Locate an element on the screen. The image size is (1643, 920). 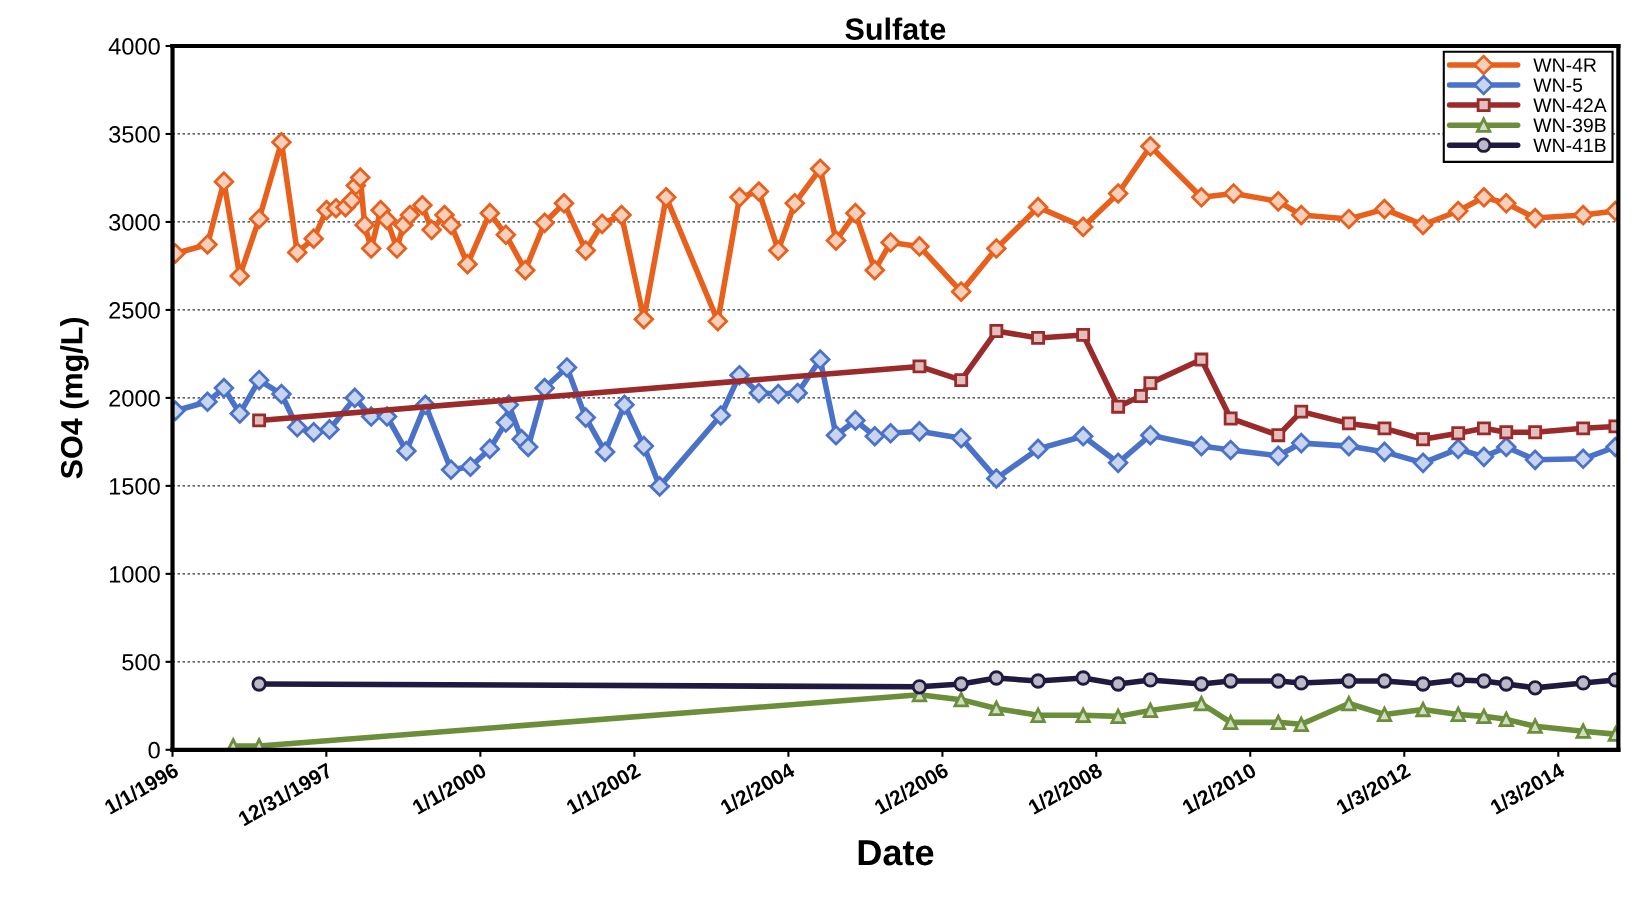
x-axis-title: Date is located at coordinates (896, 853).